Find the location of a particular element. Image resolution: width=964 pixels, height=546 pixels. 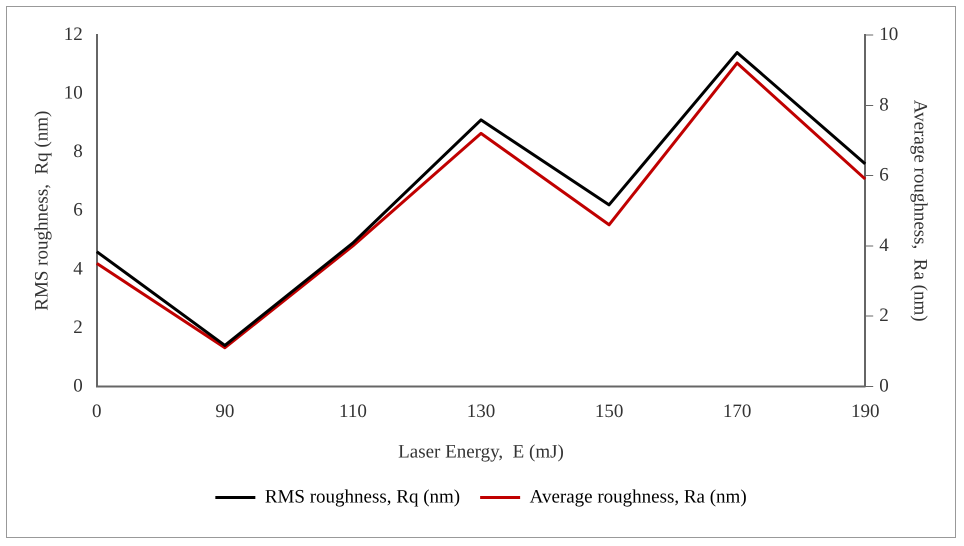

x-tick-label: 110 is located at coordinates (353, 411).